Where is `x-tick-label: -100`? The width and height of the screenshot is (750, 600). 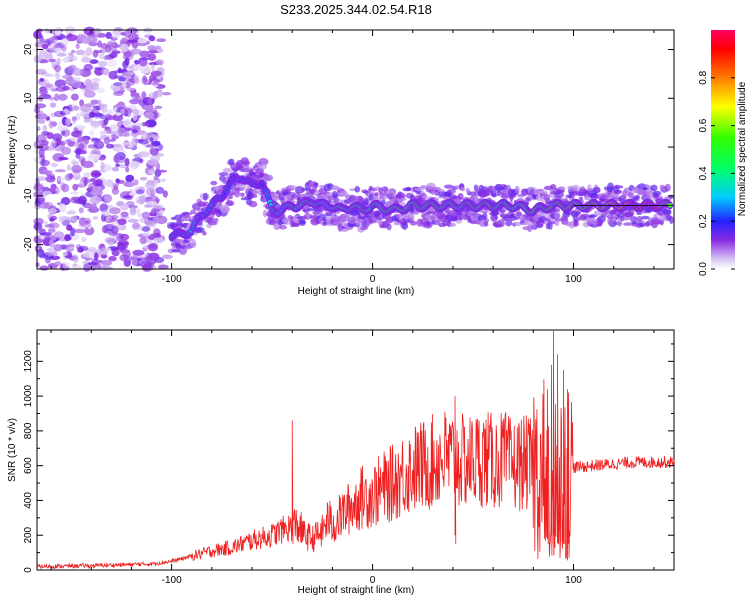
x-tick-label: -100 is located at coordinates (172, 580).